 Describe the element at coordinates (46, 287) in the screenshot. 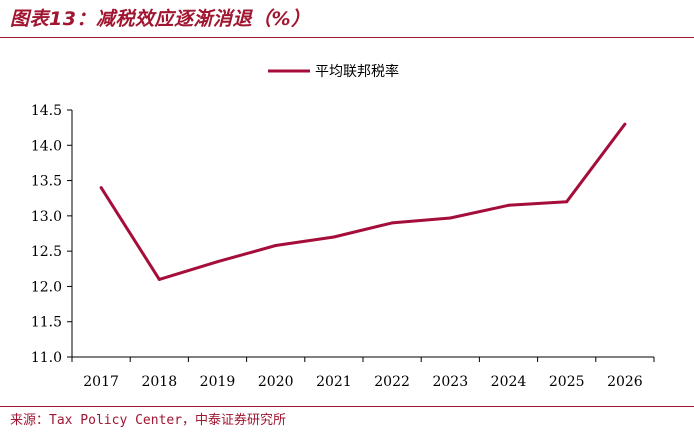

I see `y-tick-label: 12.0` at that location.